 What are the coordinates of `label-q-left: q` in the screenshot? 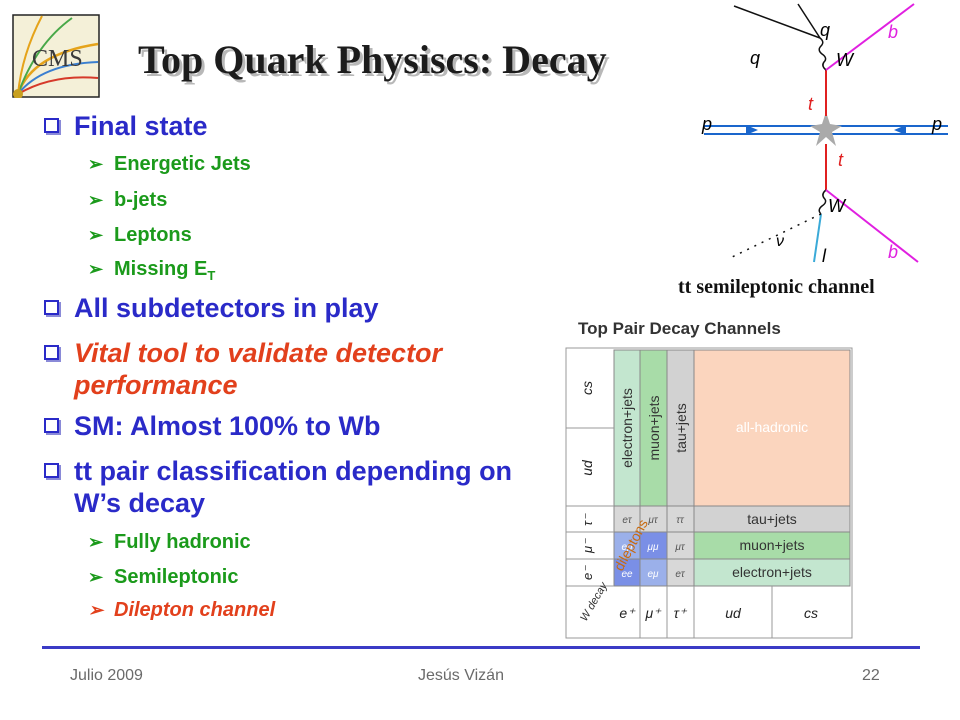 It's located at (755, 58).